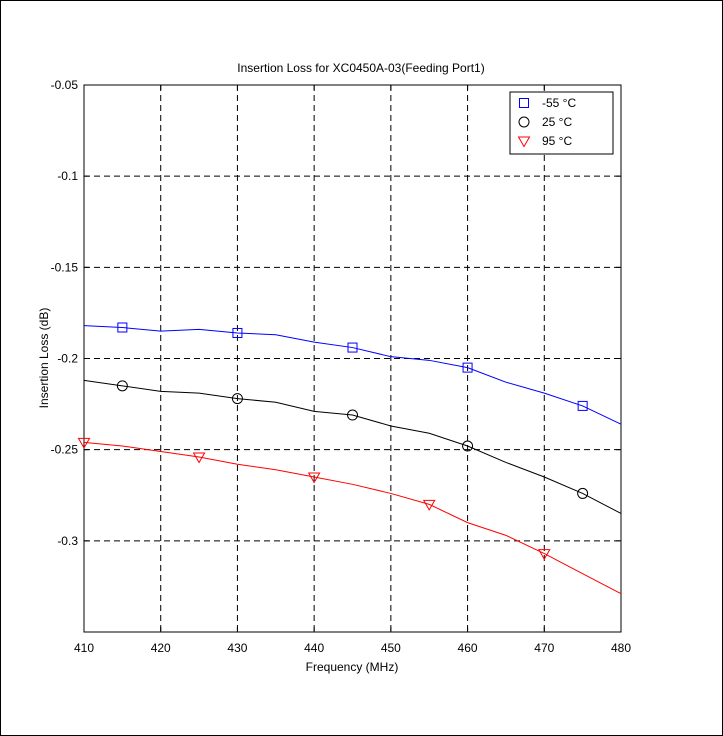 This screenshot has height=736, width=723. What do you see at coordinates (84, 648) in the screenshot?
I see `x-tick-label: 410` at bounding box center [84, 648].